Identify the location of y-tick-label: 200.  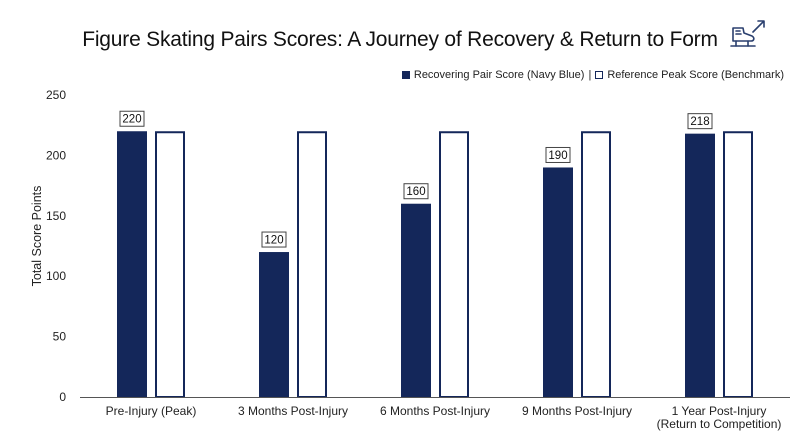
(56, 155).